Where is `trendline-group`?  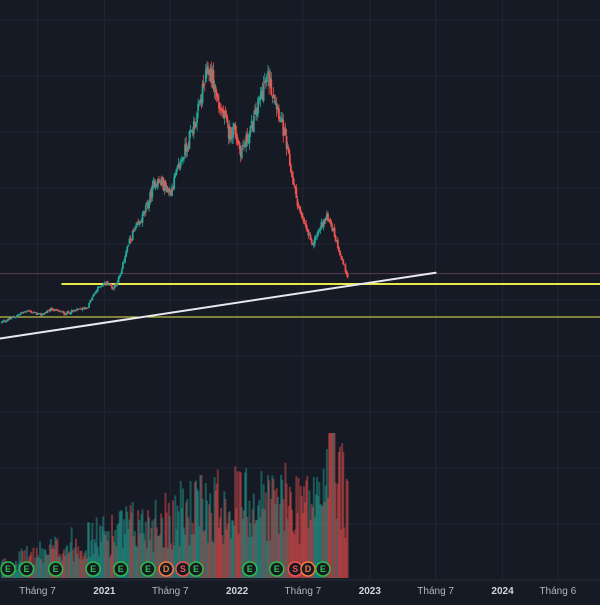
trendline-group is located at coordinates (218, 305).